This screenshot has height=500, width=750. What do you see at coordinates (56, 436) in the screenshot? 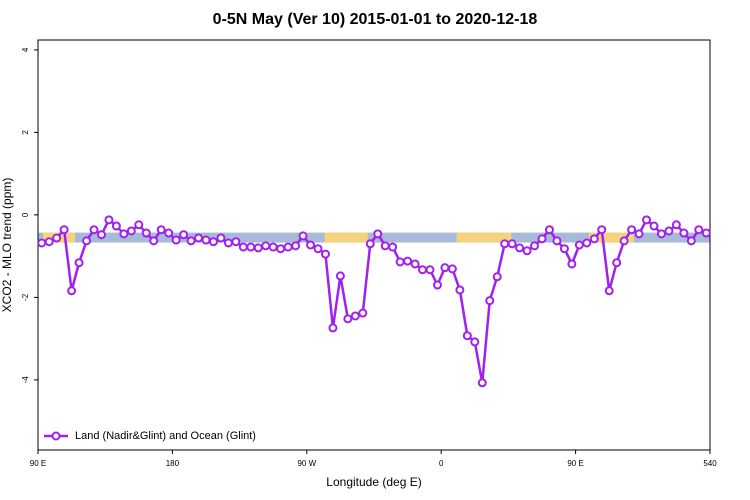
I see `legend-marker` at bounding box center [56, 436].